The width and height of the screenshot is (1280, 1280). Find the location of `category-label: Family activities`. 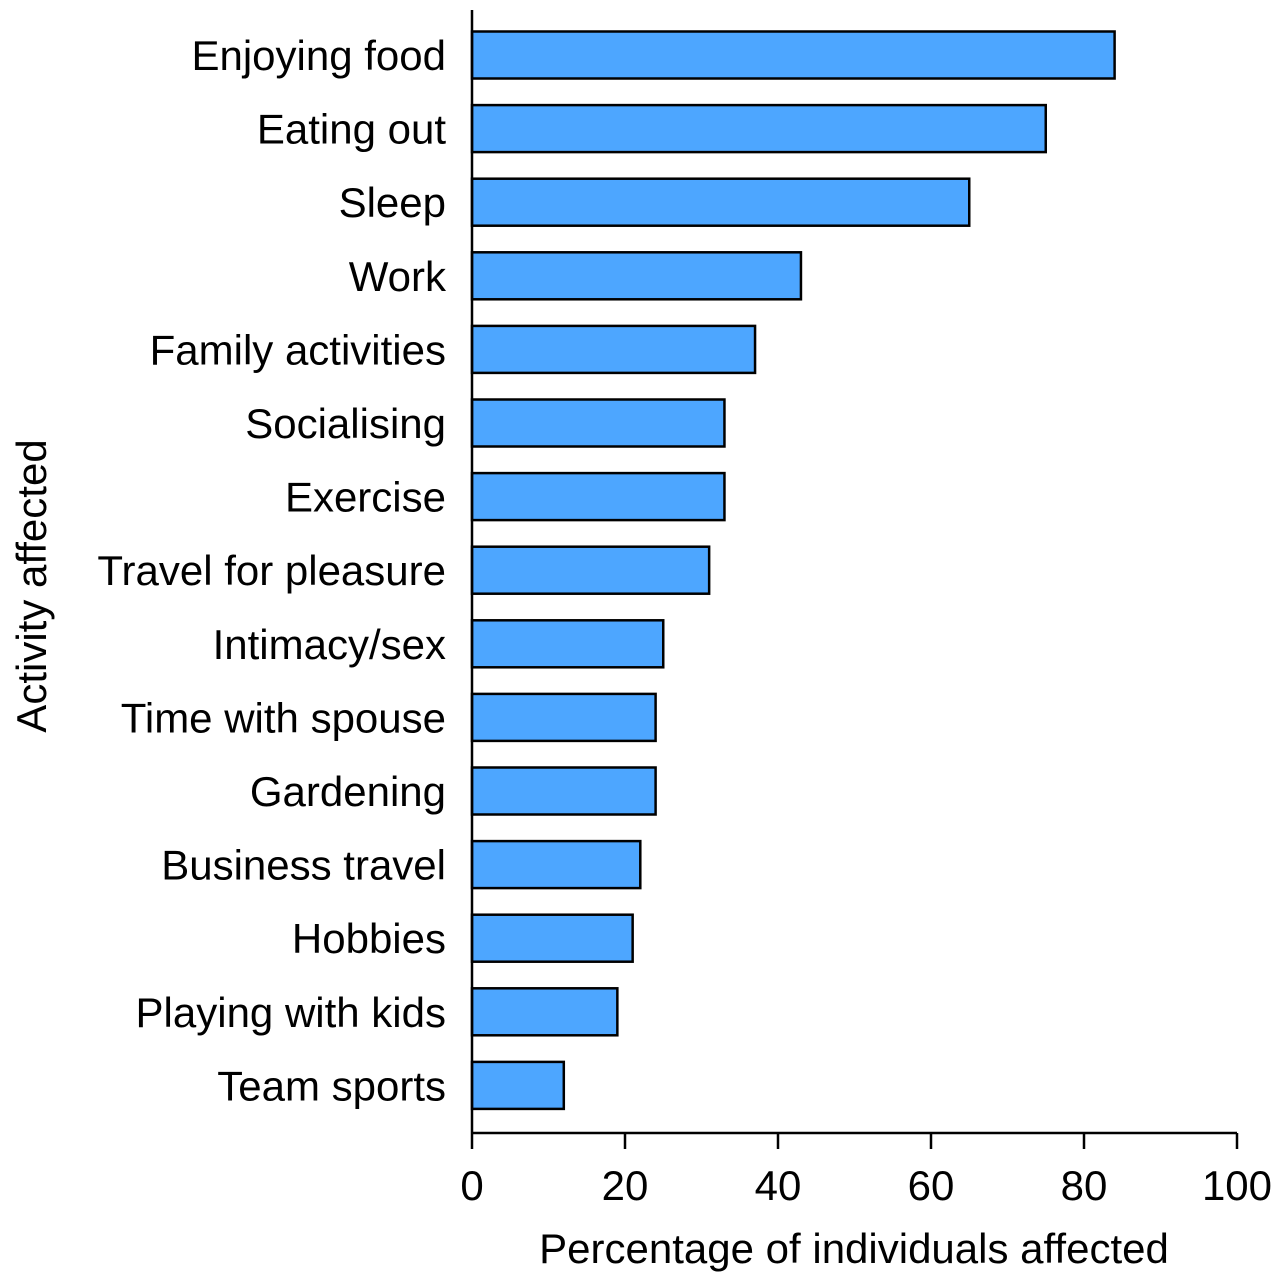

category-label: Family activities is located at coordinates (298, 349).